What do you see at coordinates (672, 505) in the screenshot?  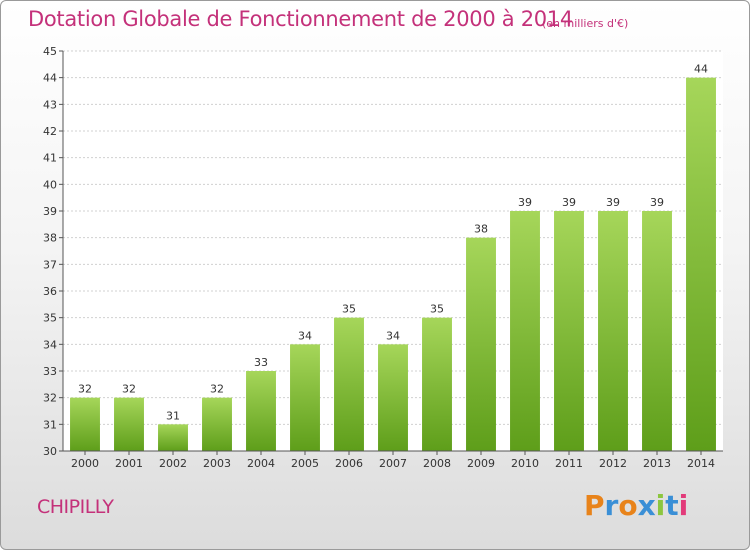 I see `logo-letter: t` at bounding box center [672, 505].